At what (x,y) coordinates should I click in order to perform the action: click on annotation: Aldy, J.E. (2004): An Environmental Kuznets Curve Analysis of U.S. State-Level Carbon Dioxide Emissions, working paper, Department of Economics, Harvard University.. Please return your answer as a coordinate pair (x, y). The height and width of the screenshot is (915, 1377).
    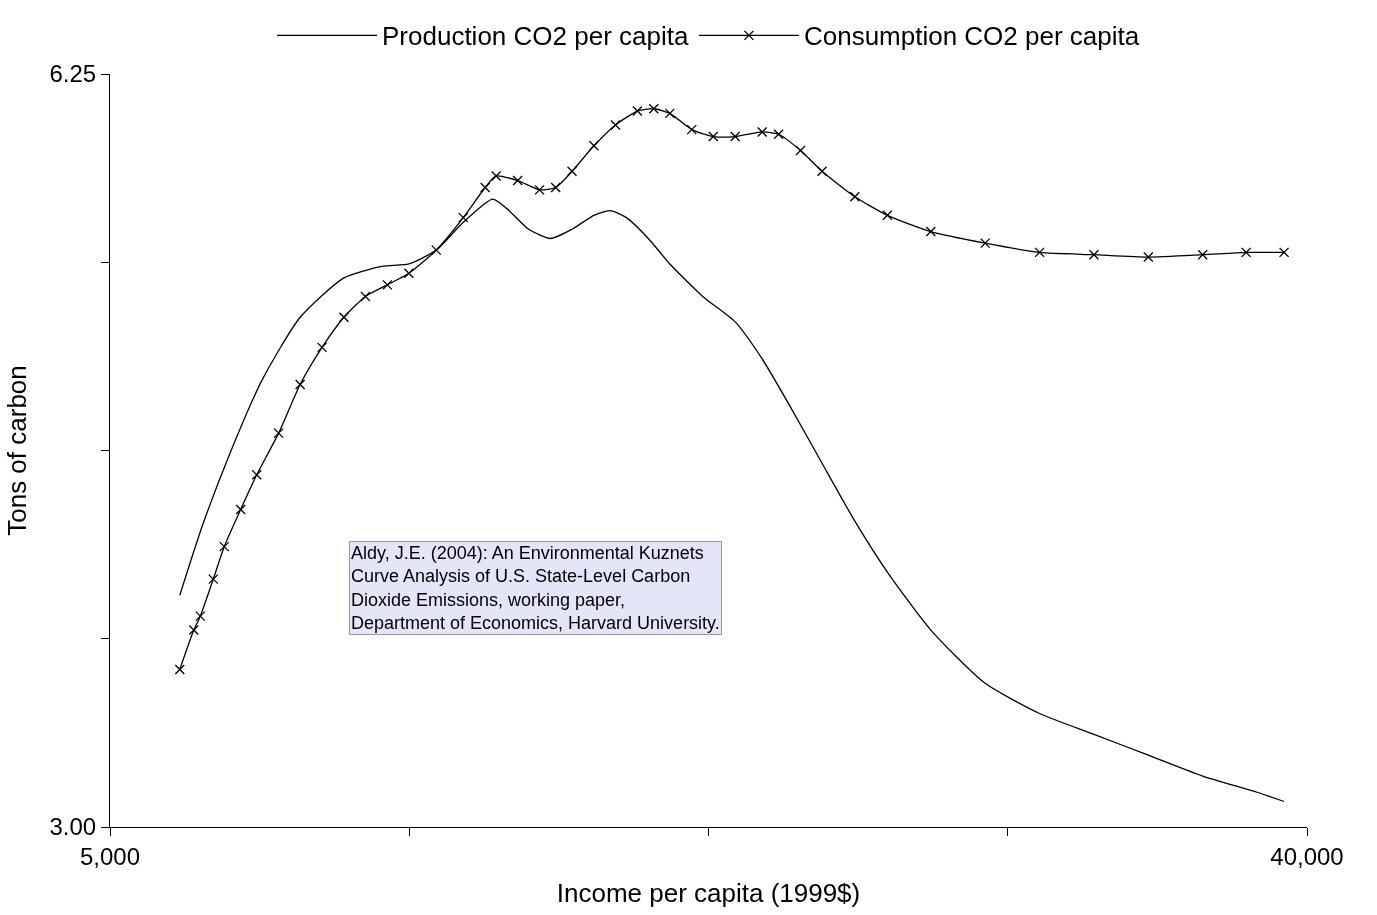
    Looking at the image, I should click on (535, 588).